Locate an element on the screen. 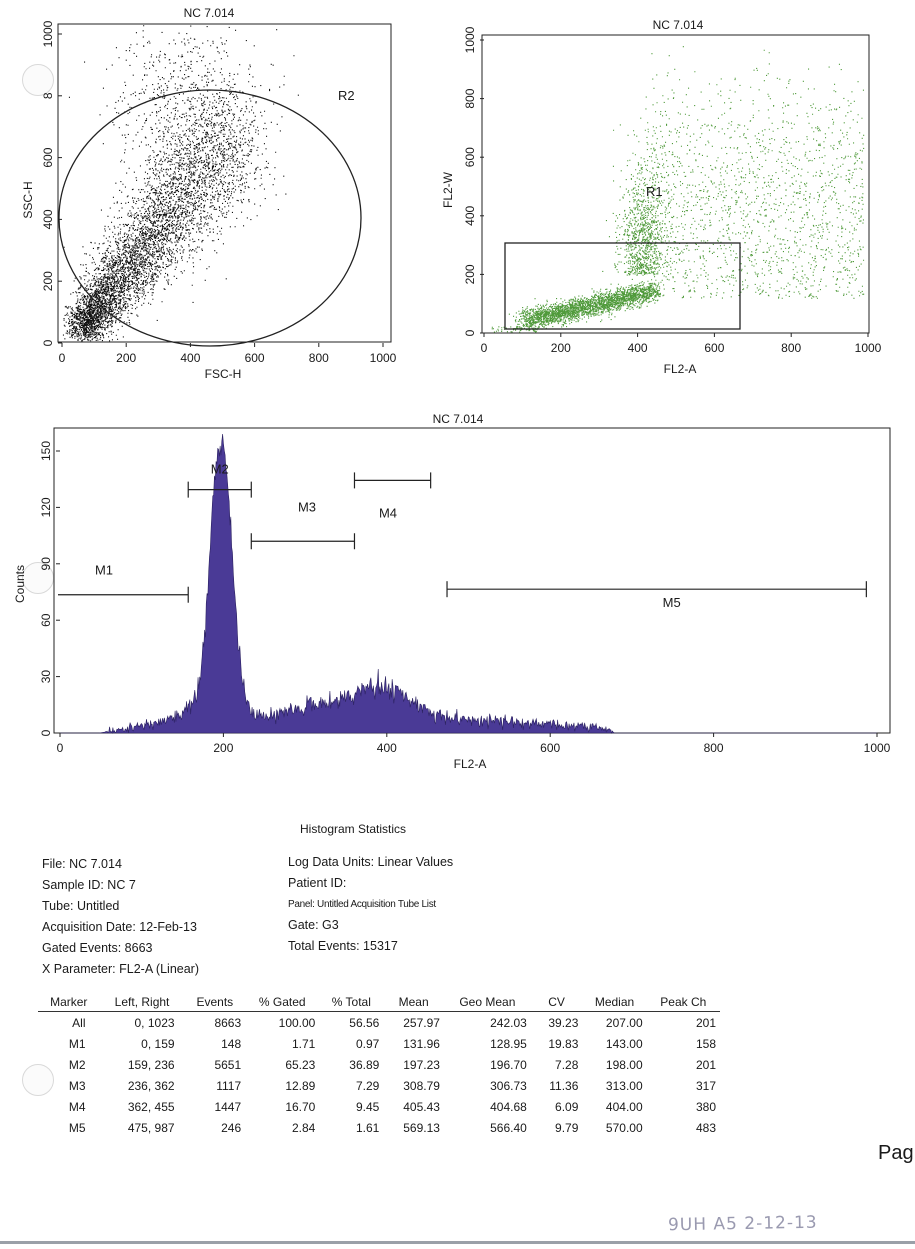 This screenshot has width=915, height=1249. file-name: File: NC 7.014 is located at coordinates (82, 864).